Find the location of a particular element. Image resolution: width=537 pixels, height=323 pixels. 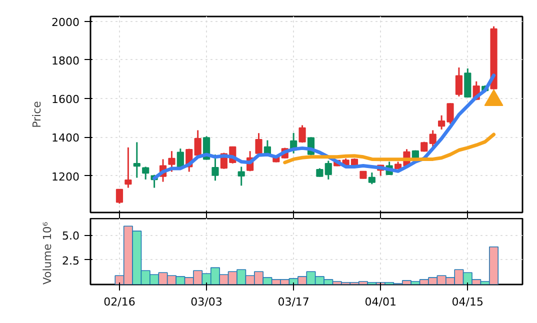

x-tick-label: 04/15 is located at coordinates (468, 302).